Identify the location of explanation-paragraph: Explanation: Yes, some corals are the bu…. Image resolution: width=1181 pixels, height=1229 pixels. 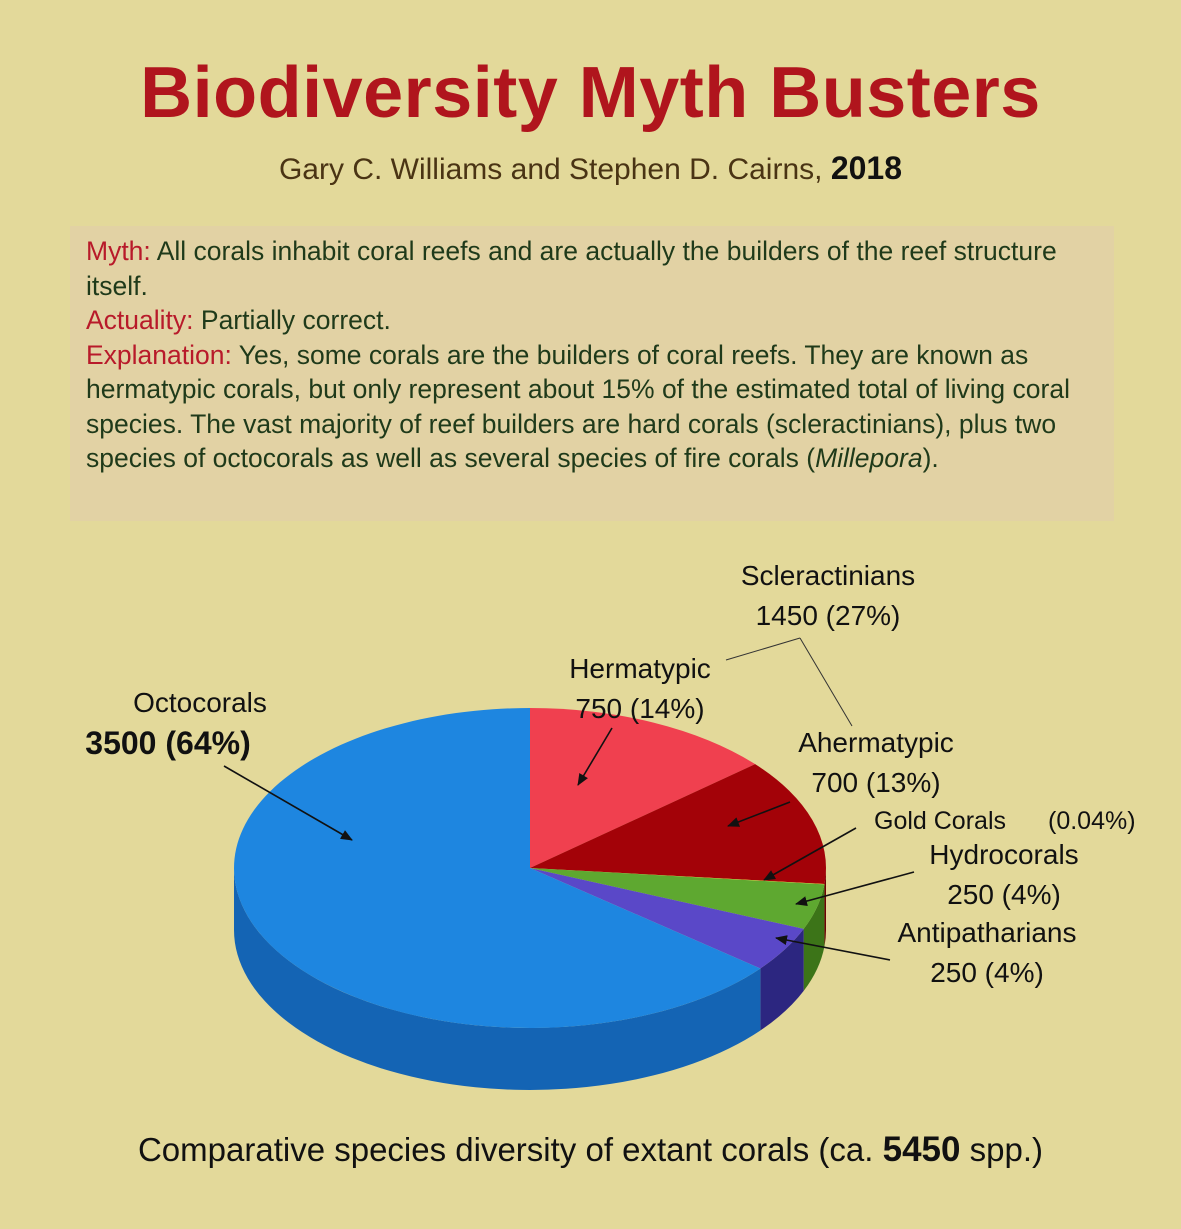
(592, 407).